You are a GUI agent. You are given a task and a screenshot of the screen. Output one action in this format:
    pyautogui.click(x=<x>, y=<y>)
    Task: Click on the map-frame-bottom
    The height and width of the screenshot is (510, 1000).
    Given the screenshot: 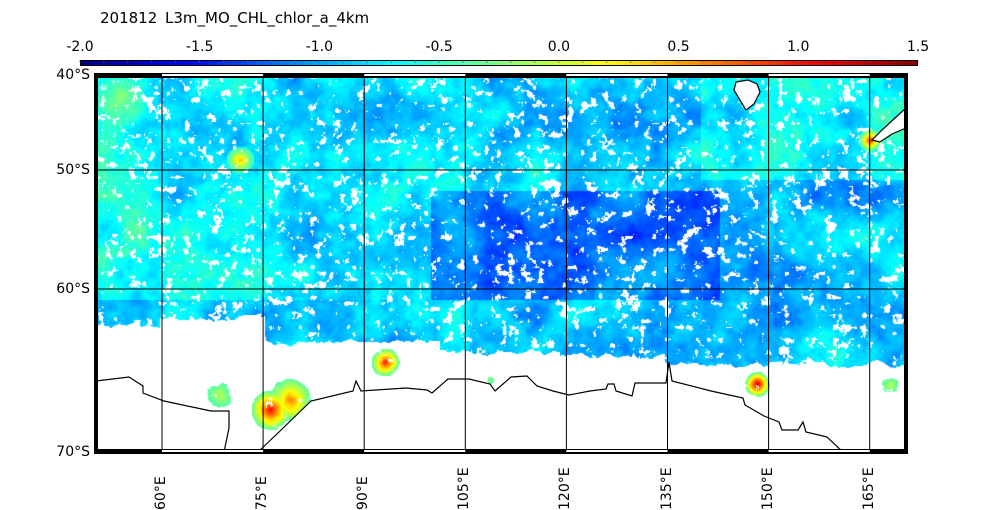 What is the action you would take?
    pyautogui.click(x=501, y=451)
    